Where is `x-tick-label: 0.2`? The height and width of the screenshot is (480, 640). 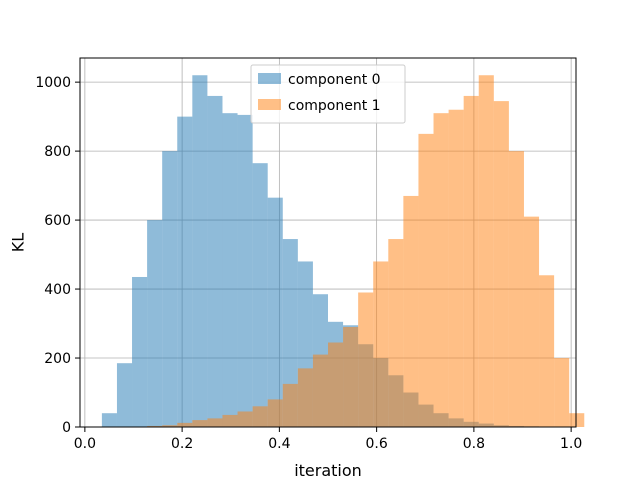
x-tick-label: 0.2 is located at coordinates (182, 444).